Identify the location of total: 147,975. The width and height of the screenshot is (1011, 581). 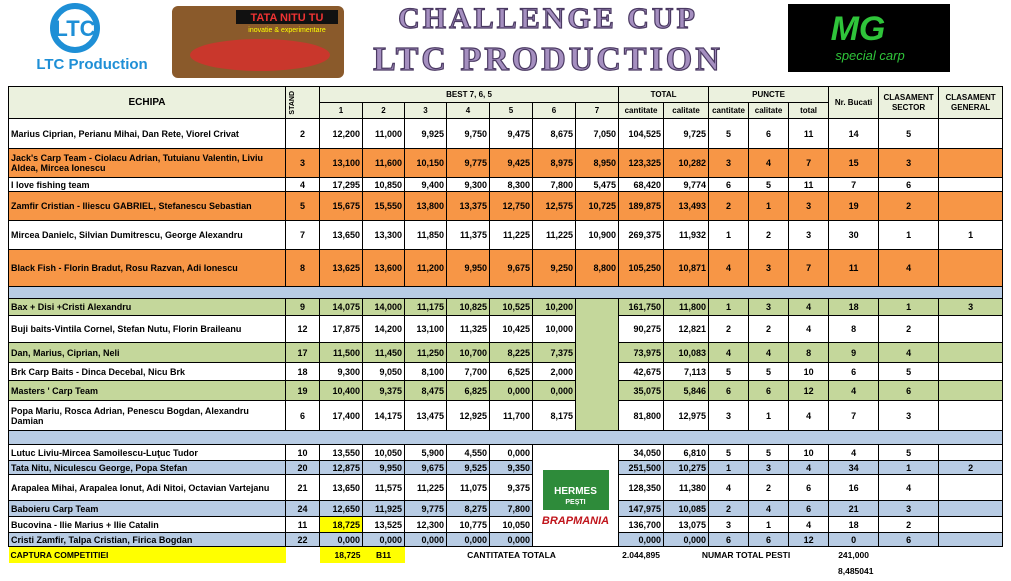
(641, 508).